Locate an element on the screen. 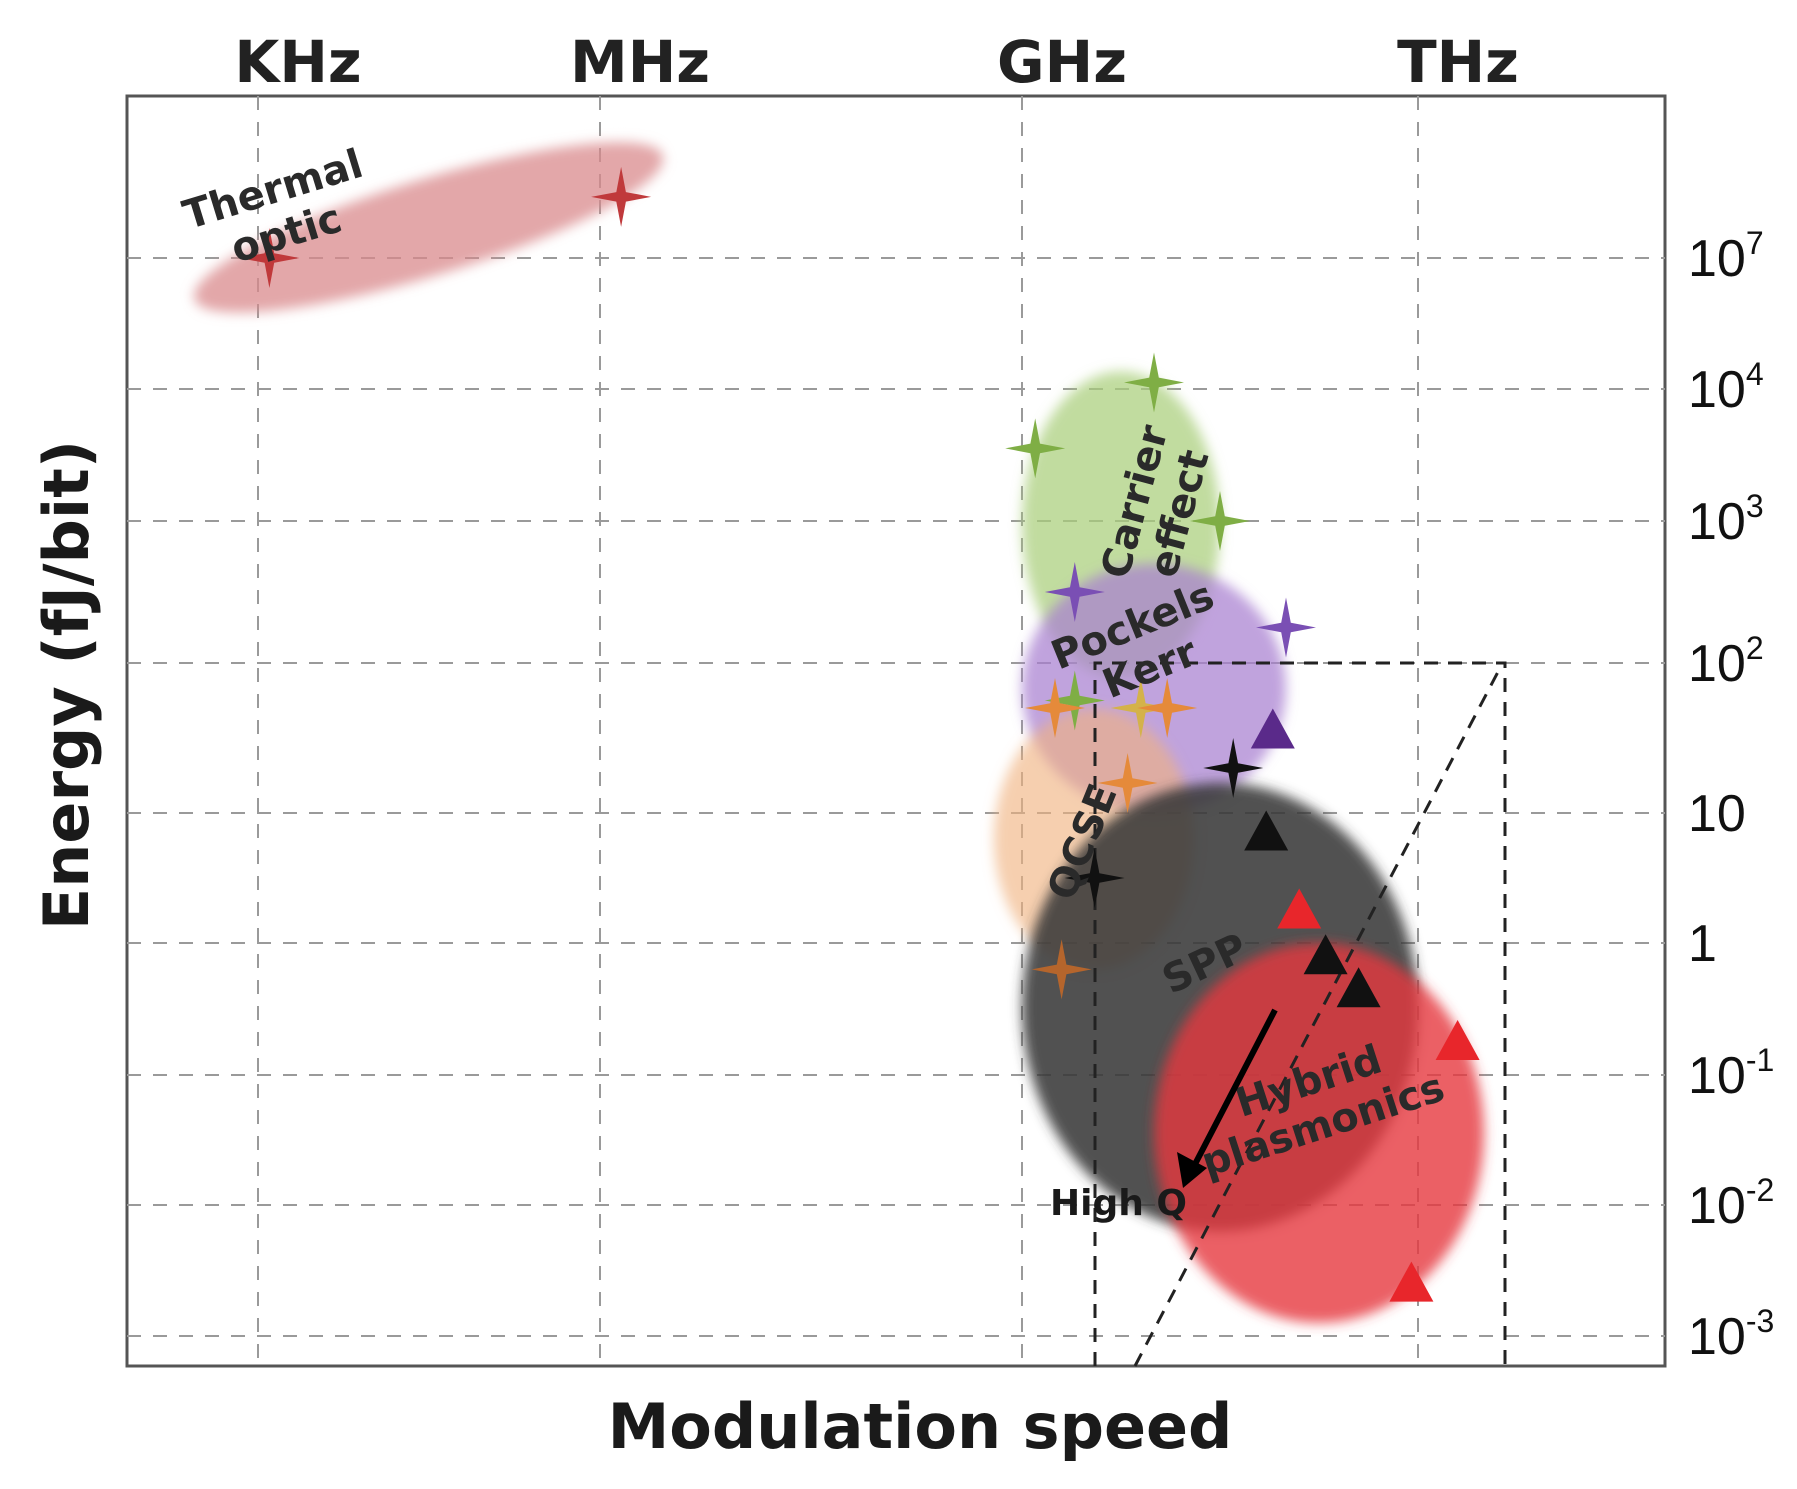  region-hybrid-plasmonics is located at coordinates (1319, 1132).